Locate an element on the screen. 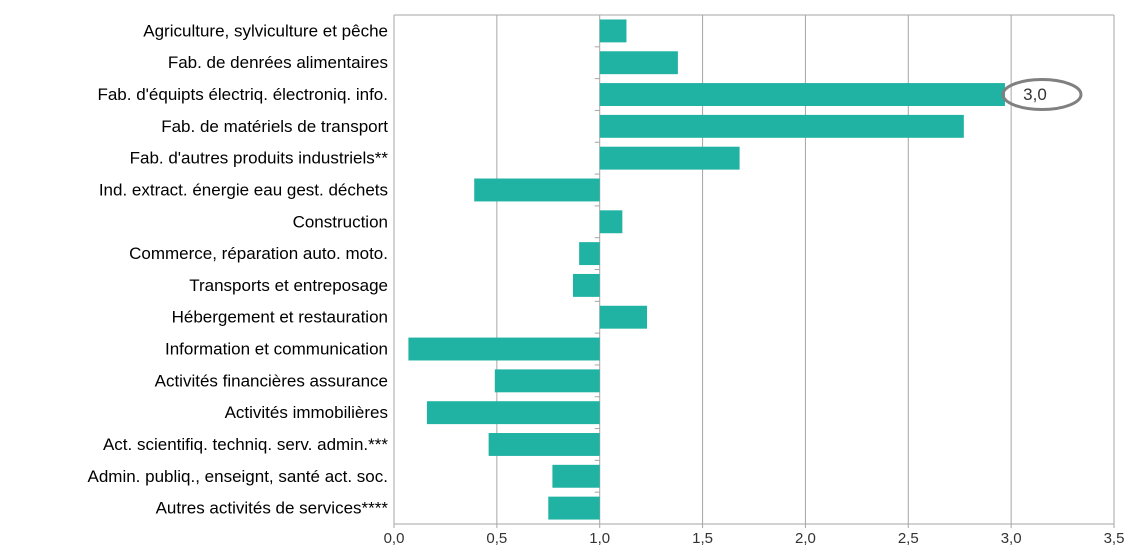 The width and height of the screenshot is (1128, 548). annotation-layer: 3,0 is located at coordinates (1042, 95).